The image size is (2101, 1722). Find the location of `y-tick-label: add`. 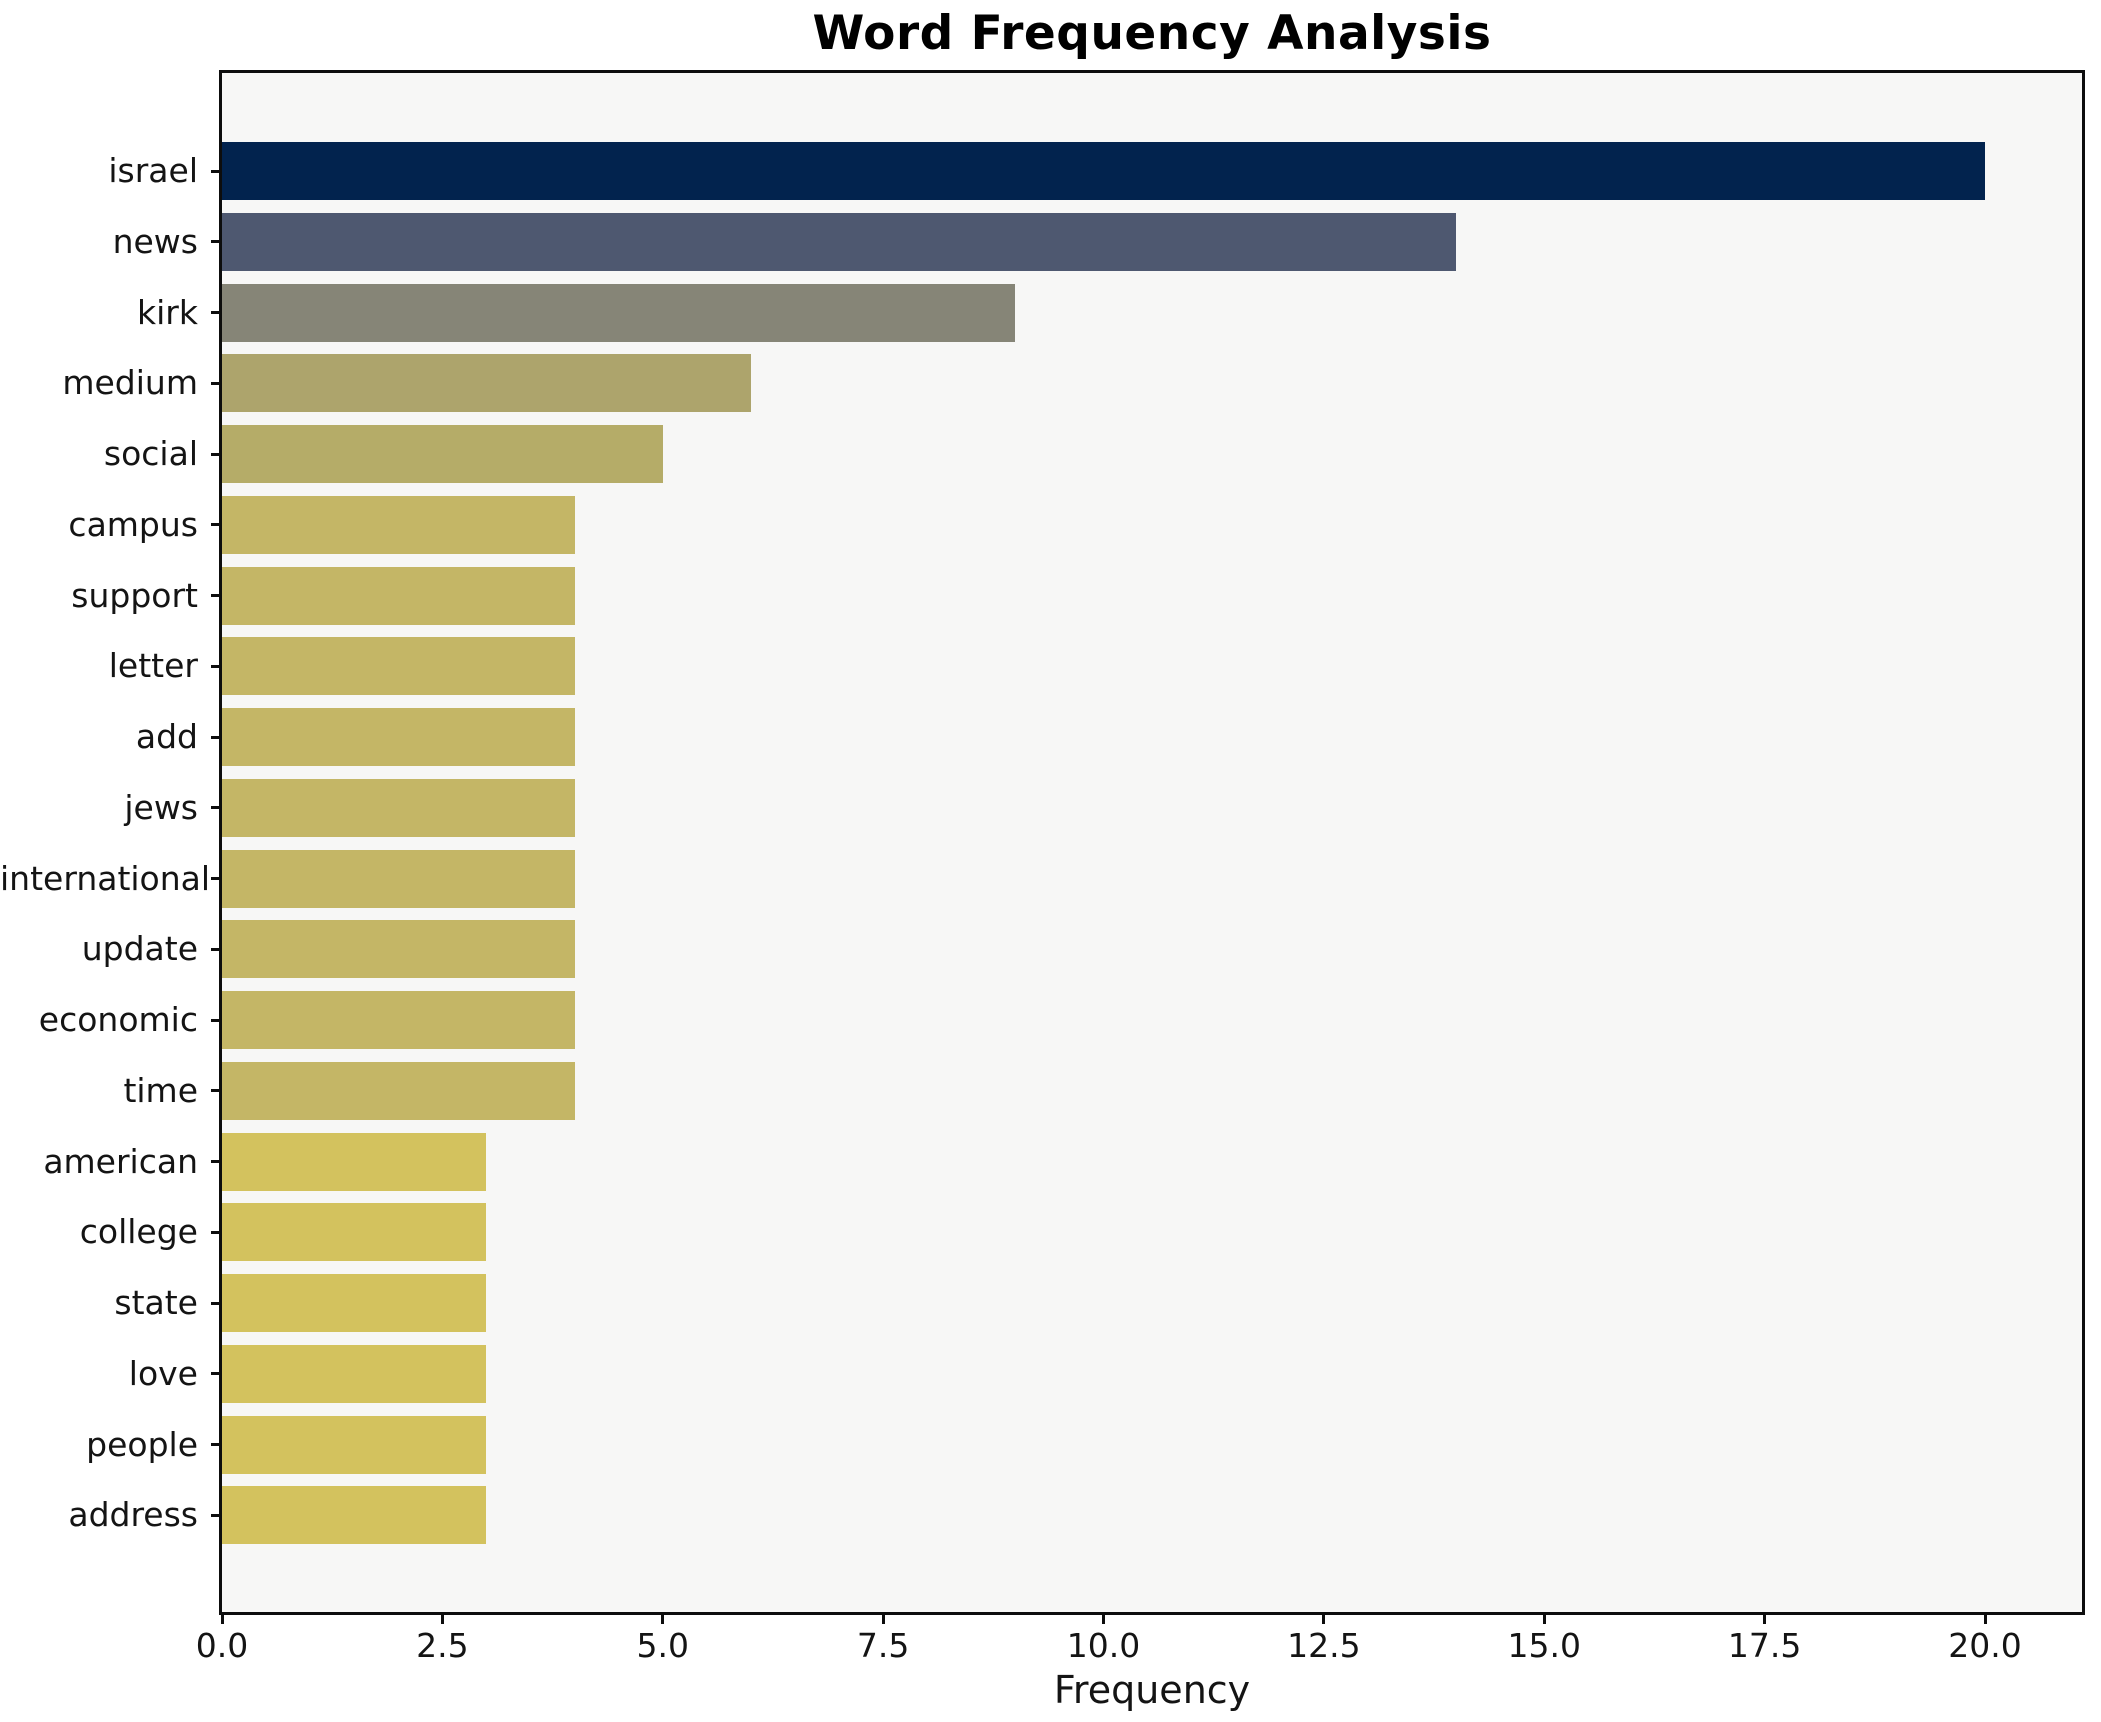

y-tick-label: add is located at coordinates (166, 736).